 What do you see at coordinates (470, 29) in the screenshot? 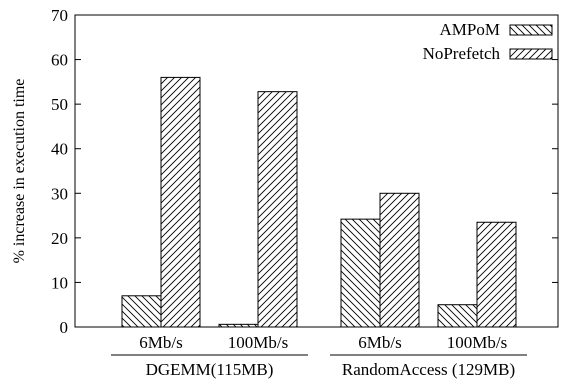
I see `legend-label: AMPoM` at bounding box center [470, 29].